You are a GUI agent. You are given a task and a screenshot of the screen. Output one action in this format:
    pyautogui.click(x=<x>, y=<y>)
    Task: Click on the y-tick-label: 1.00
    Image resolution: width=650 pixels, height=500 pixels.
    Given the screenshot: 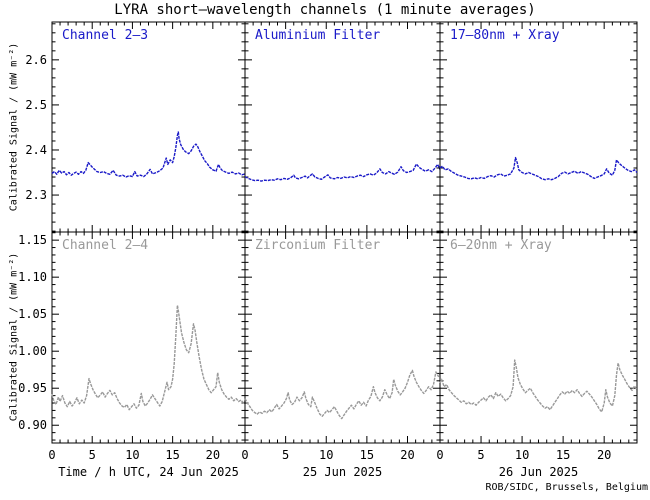 What is the action you would take?
    pyautogui.click(x=32, y=351)
    